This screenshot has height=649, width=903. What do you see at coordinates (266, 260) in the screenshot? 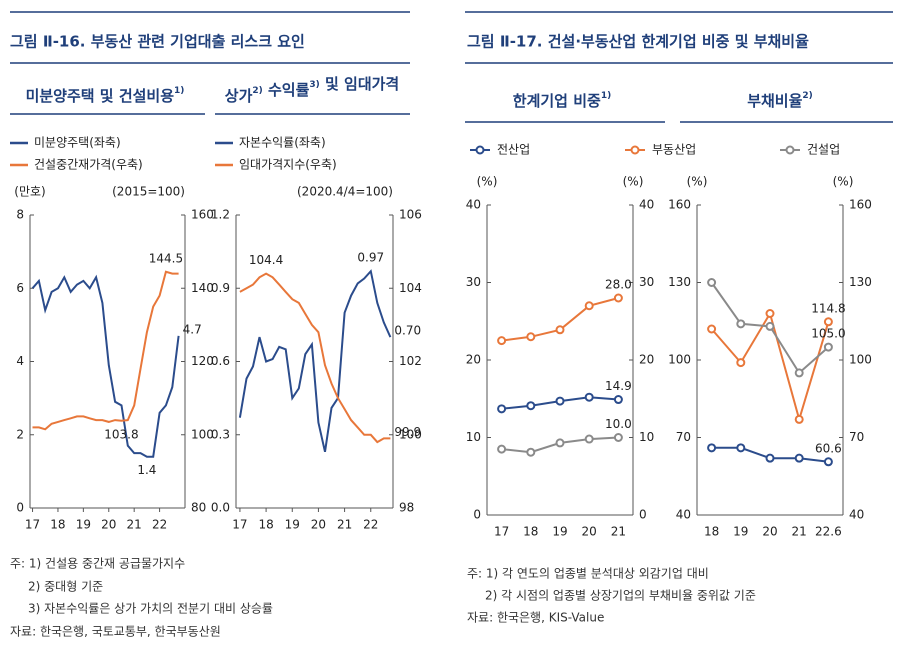
I see `value-label: 104.4` at bounding box center [266, 260].